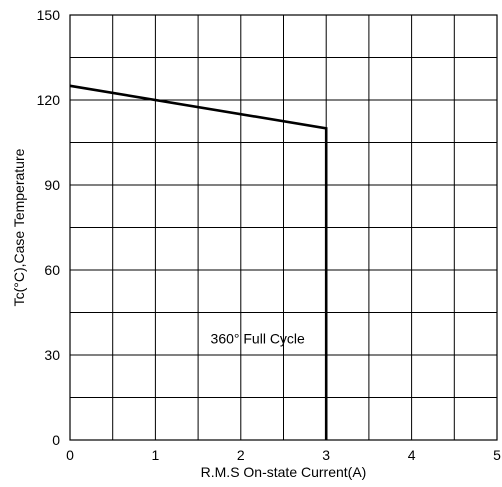 This screenshot has height=487, width=502. Describe the element at coordinates (326, 455) in the screenshot. I see `x-tick-label: 3` at that location.